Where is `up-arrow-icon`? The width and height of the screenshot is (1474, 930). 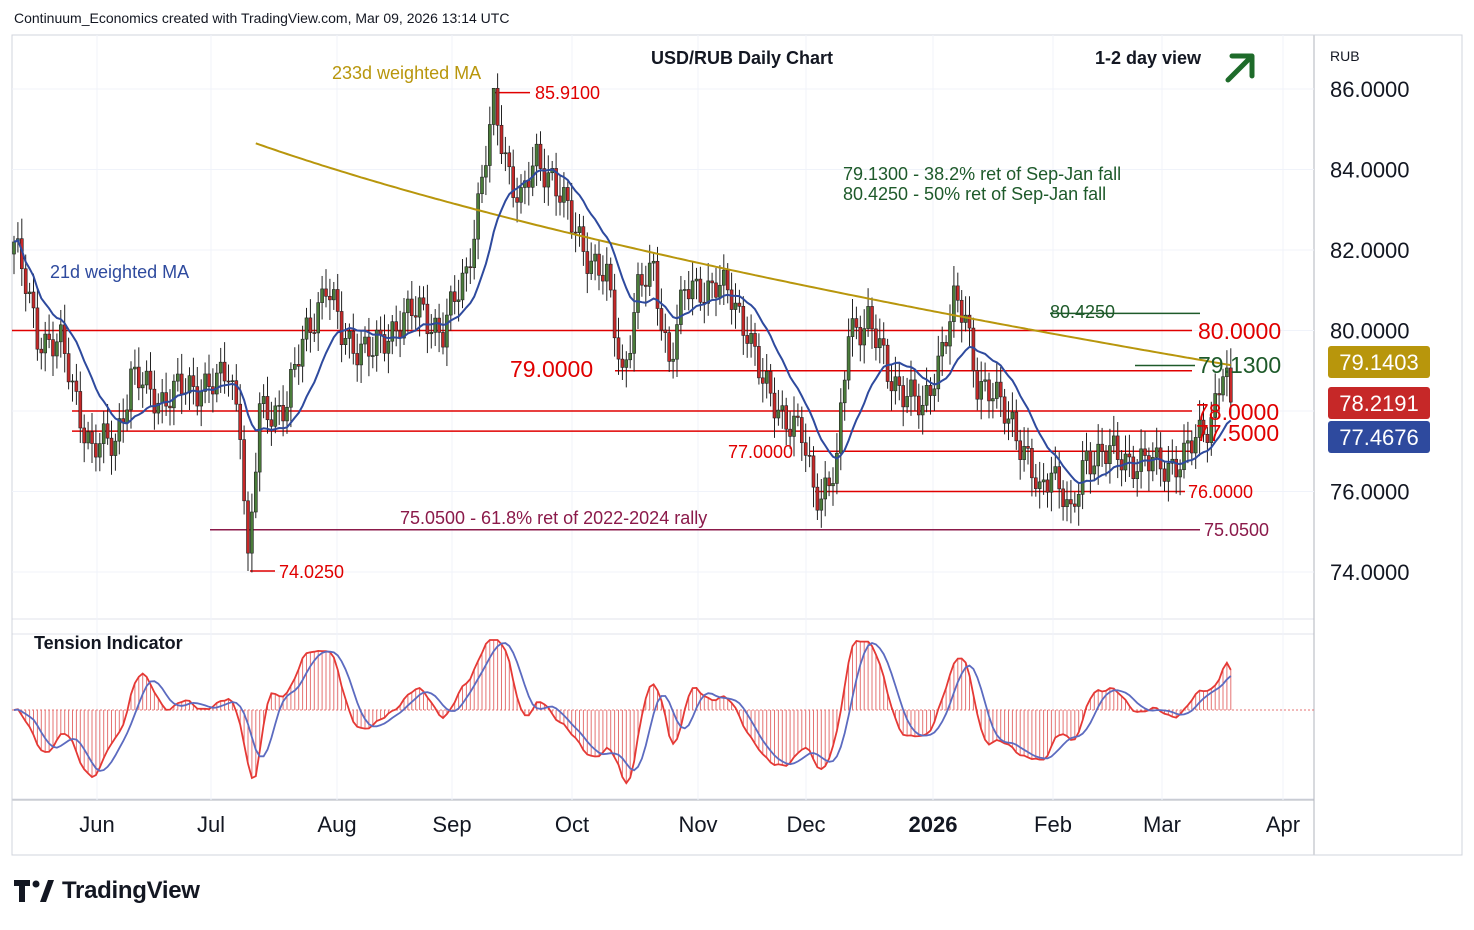 up-arrow-icon is located at coordinates (1240, 68).